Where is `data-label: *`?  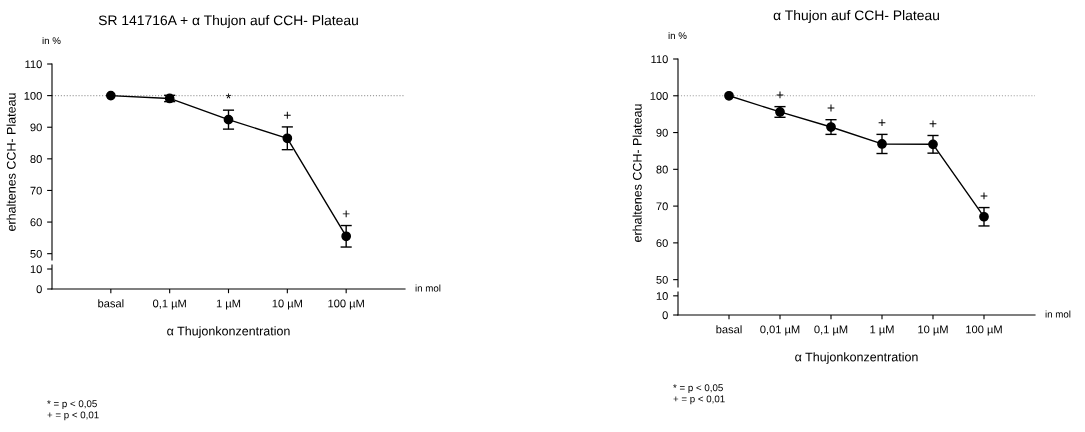 data-label: * is located at coordinates (228, 96).